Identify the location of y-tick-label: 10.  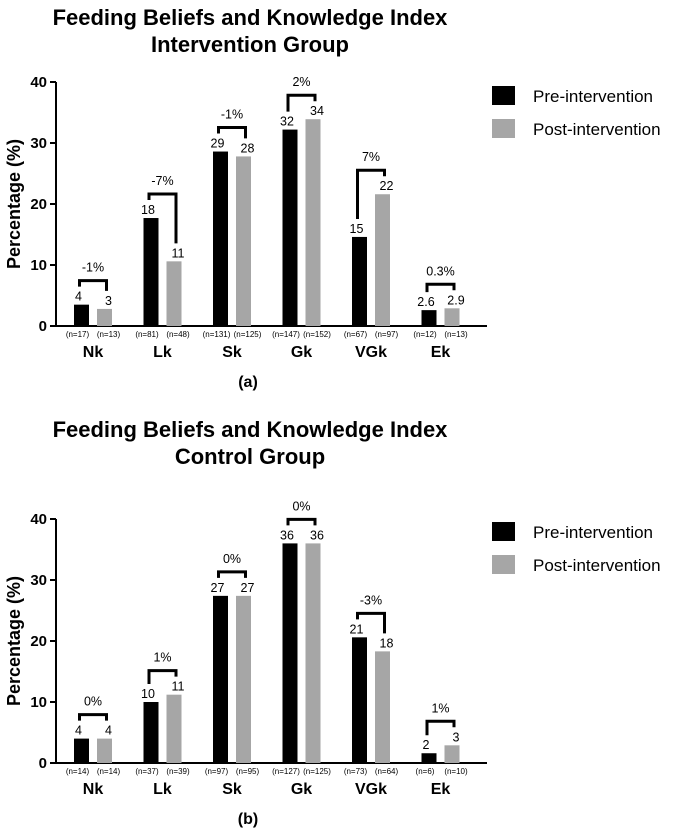
(38, 702).